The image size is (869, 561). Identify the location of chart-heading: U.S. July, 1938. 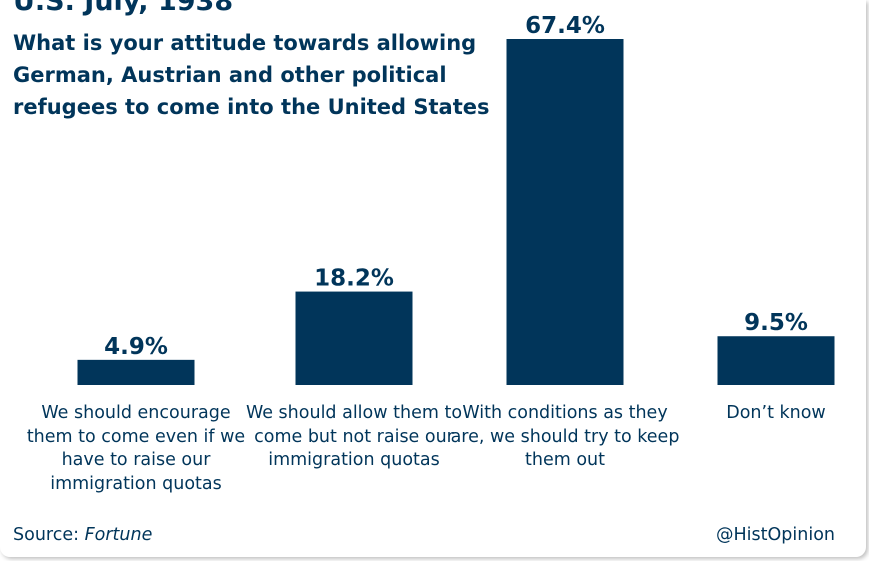
(123, 8).